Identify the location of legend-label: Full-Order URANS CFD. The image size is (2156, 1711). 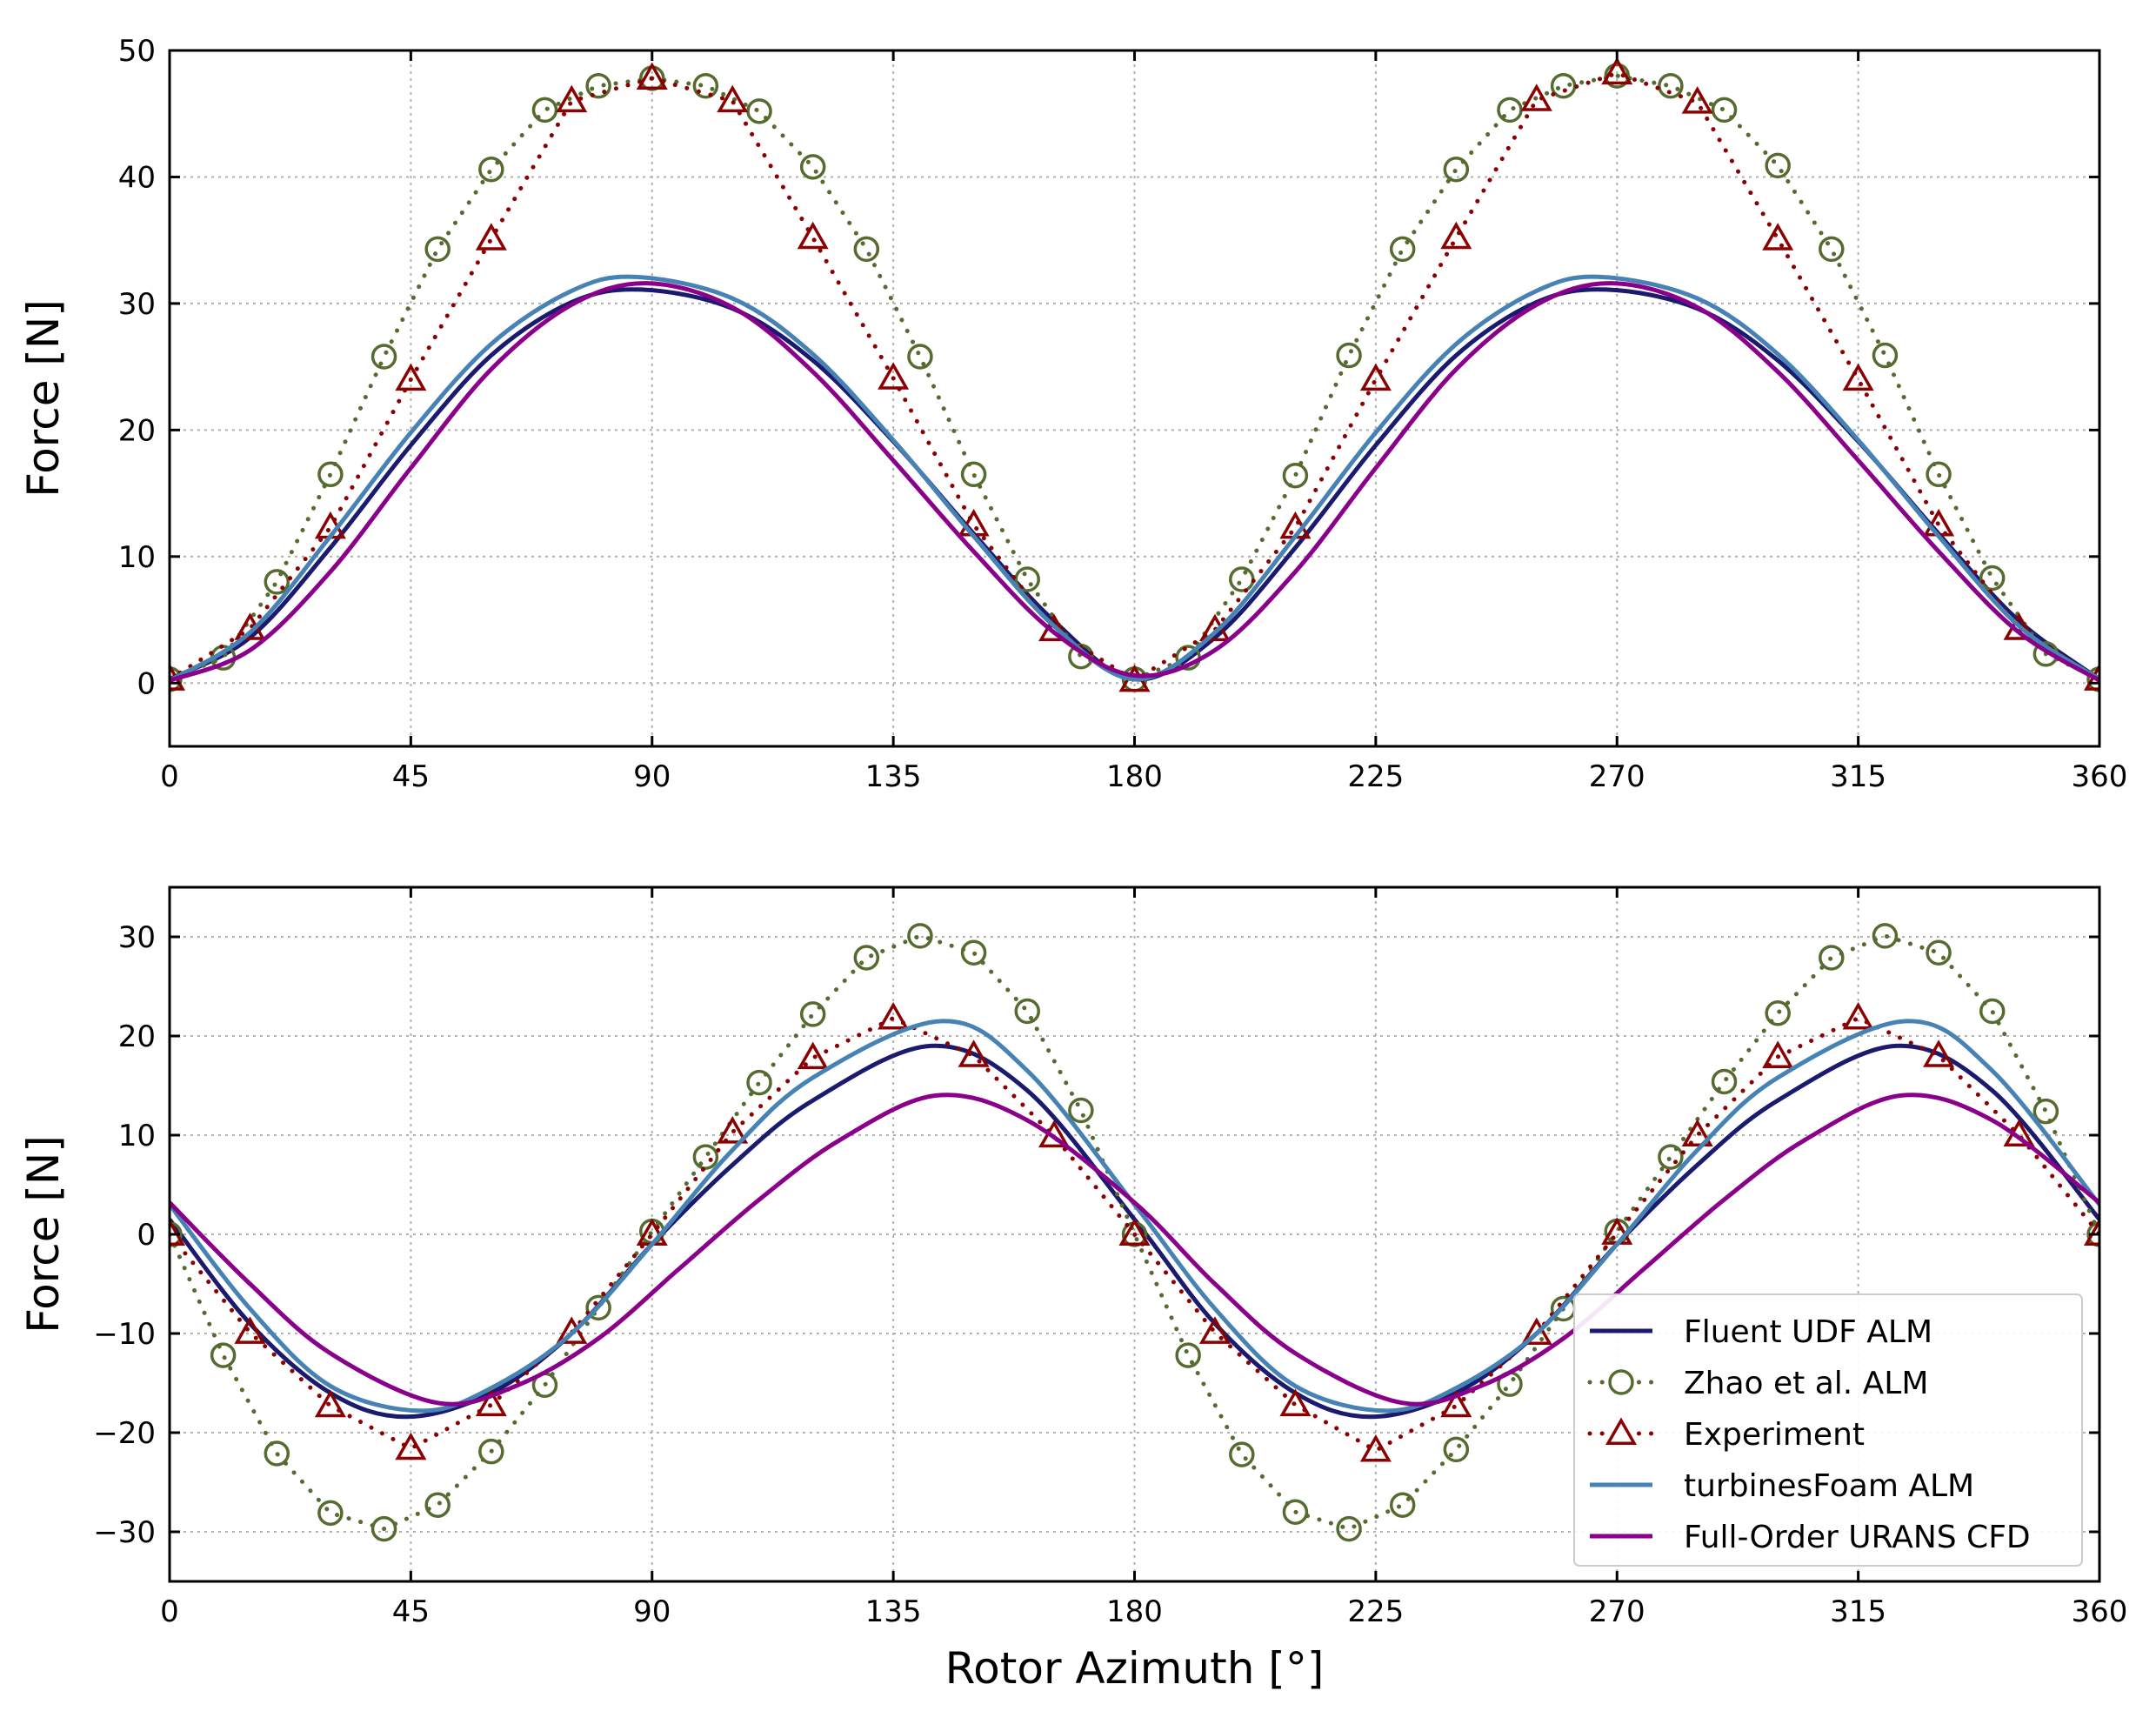
(1857, 1537).